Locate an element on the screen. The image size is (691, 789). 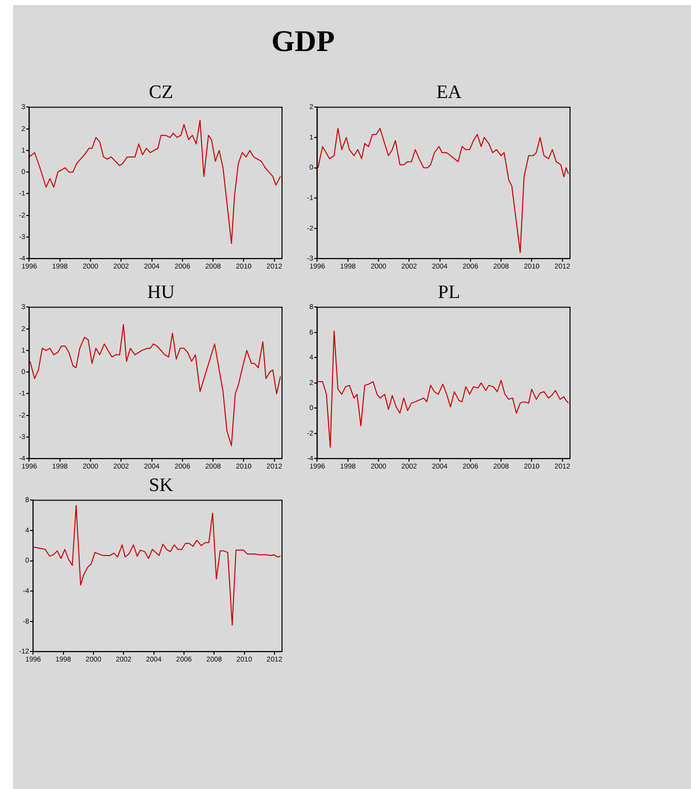
text: GDP is located at coordinates (303, 42).